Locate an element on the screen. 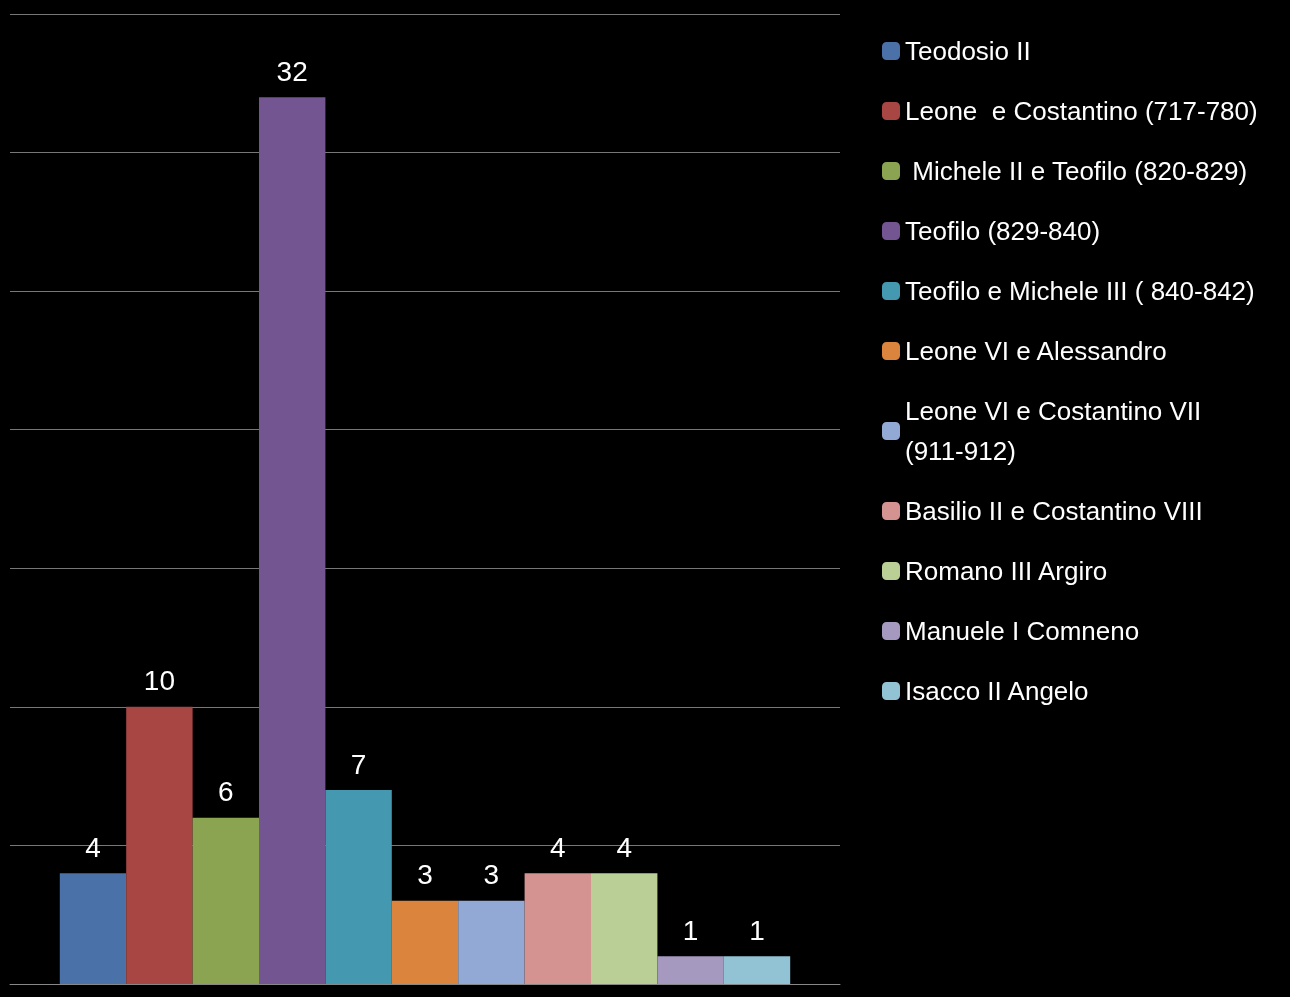 This screenshot has height=997, width=1290. legend-label: Teodosio II is located at coordinates (968, 51).